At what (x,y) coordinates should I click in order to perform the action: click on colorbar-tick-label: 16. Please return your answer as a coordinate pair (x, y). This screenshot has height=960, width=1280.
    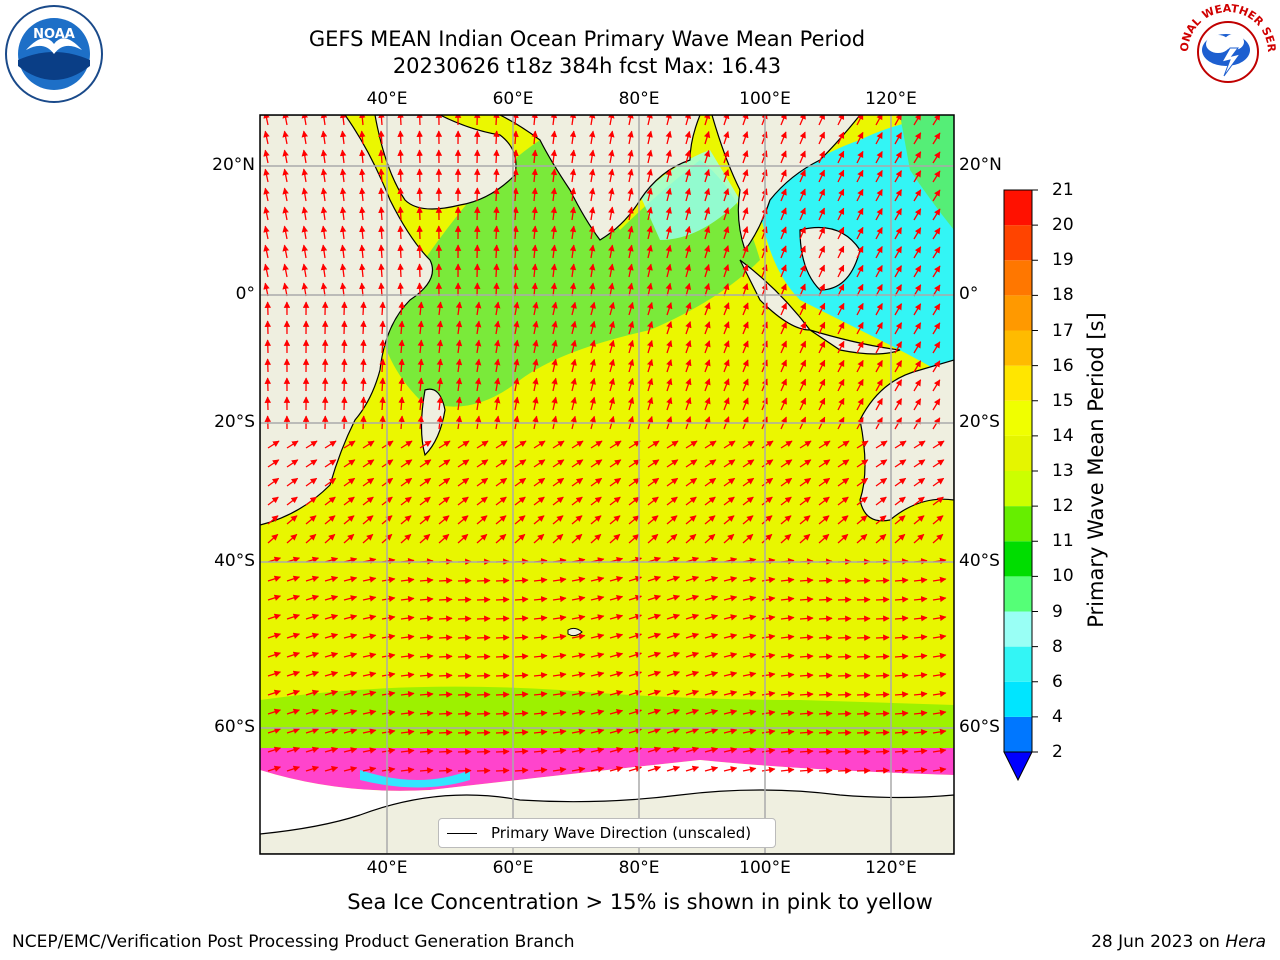
    Looking at the image, I should click on (1063, 365).